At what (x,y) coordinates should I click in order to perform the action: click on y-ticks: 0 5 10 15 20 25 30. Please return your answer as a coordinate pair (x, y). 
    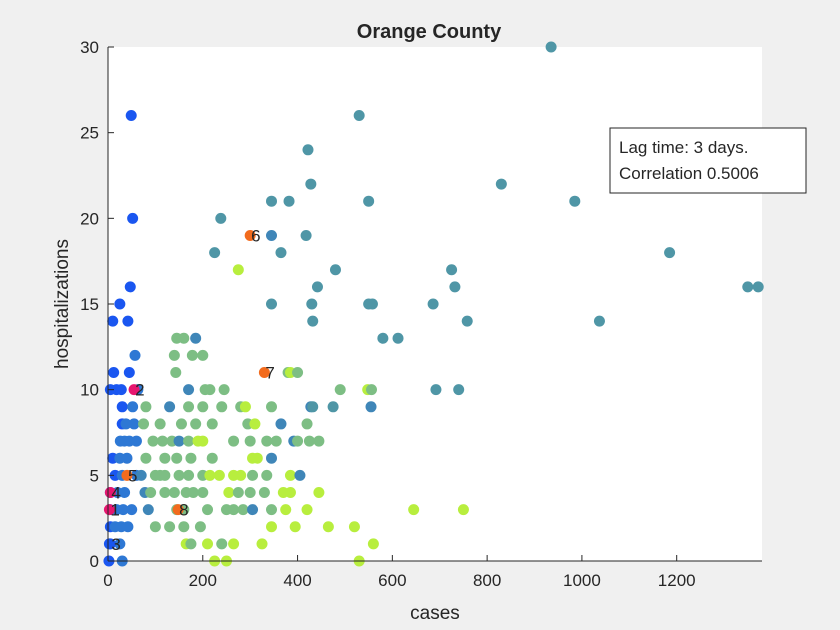
    Looking at the image, I should click on (97, 304).